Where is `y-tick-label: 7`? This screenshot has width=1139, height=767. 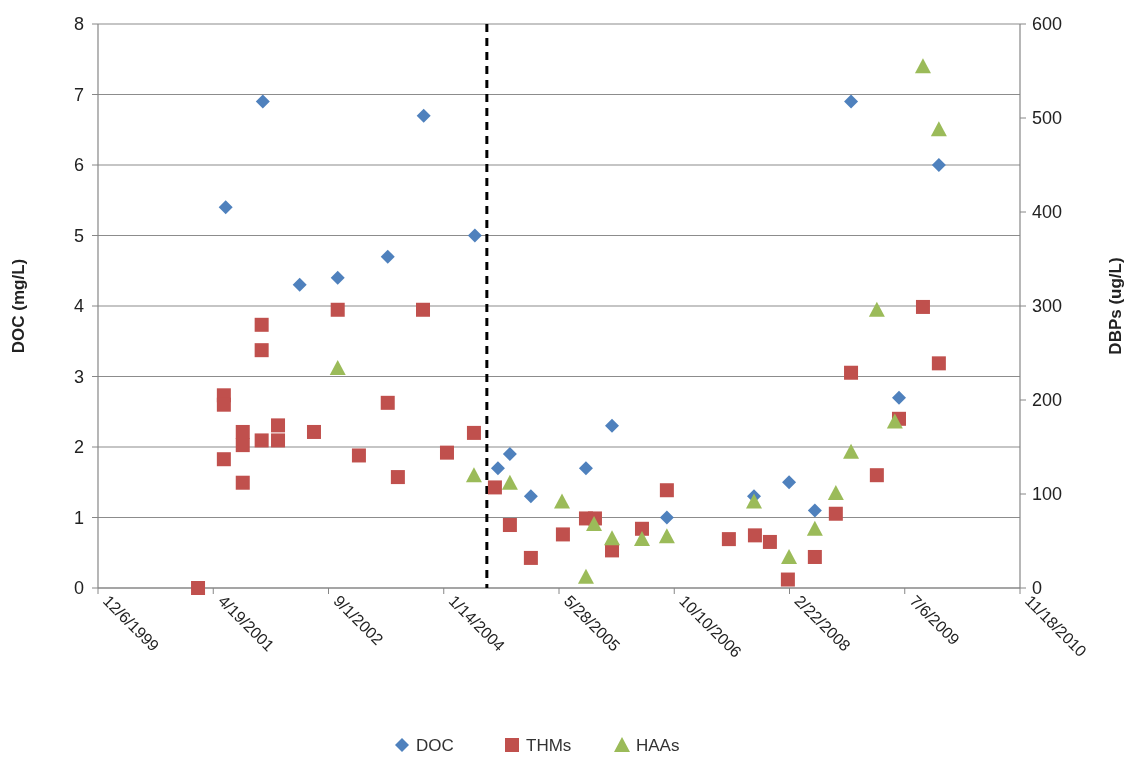 y-tick-label: 7 is located at coordinates (78, 94).